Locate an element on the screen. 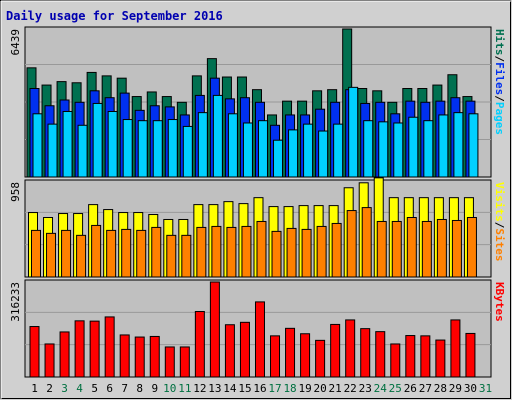  bottom-legend: KBytes is located at coordinates (499, 302).